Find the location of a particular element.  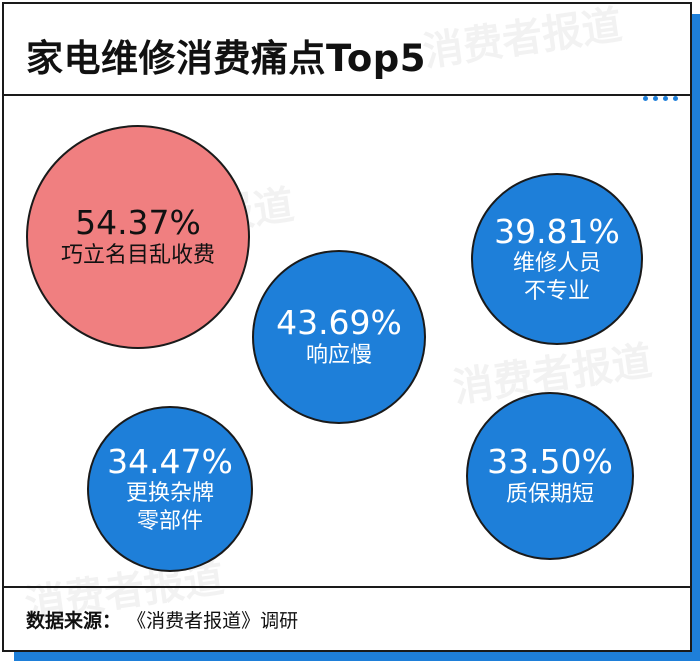

bubble-label: 零部件 is located at coordinates (169, 521).